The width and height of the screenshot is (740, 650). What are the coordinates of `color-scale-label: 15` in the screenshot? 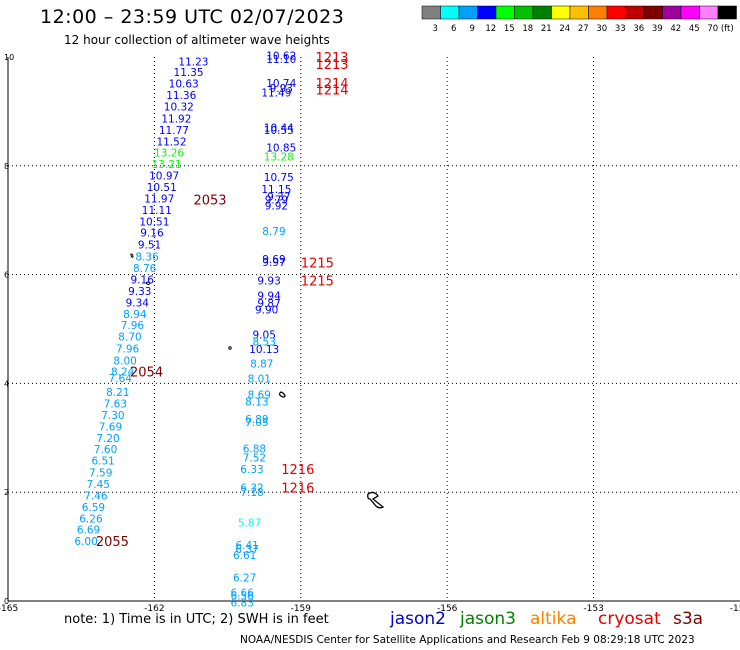 It's located at (509, 29).